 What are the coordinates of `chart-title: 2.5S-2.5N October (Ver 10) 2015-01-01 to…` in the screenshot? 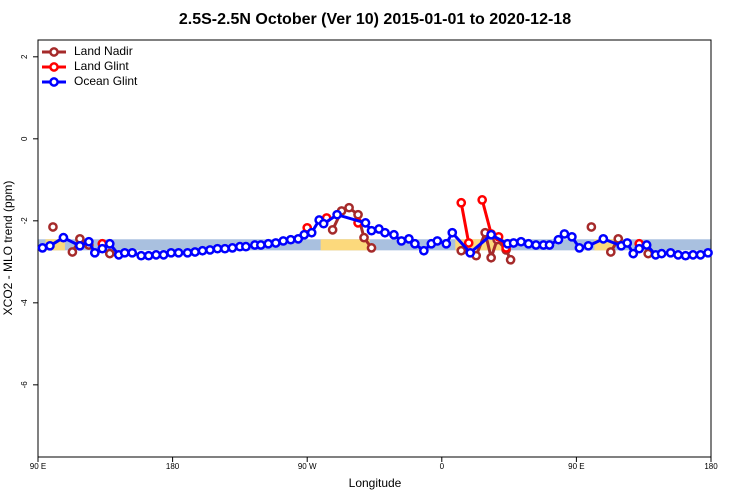 It's located at (375, 19).